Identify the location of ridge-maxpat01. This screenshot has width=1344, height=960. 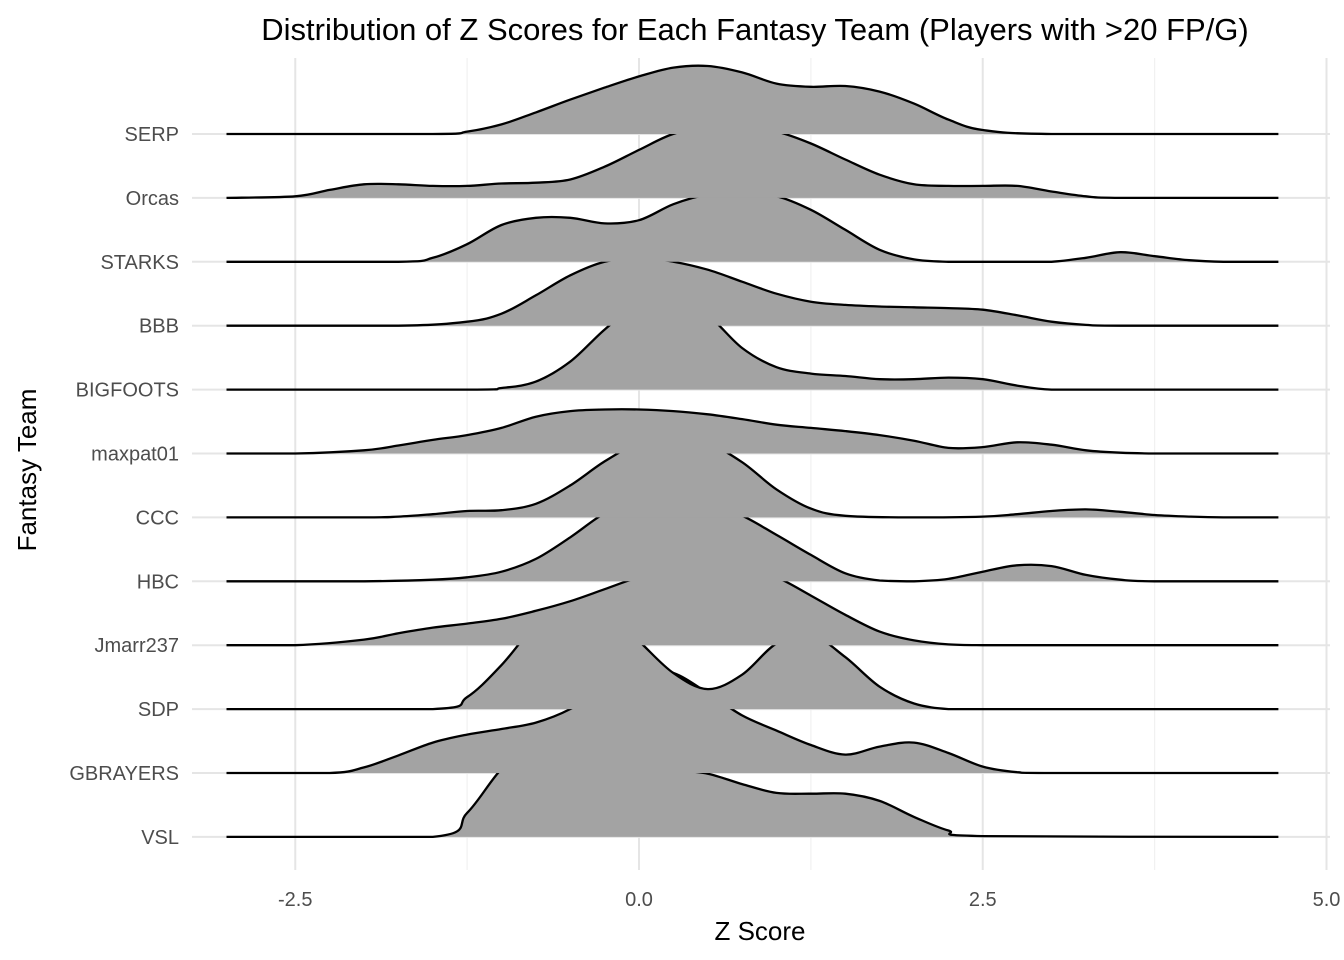
(752, 431).